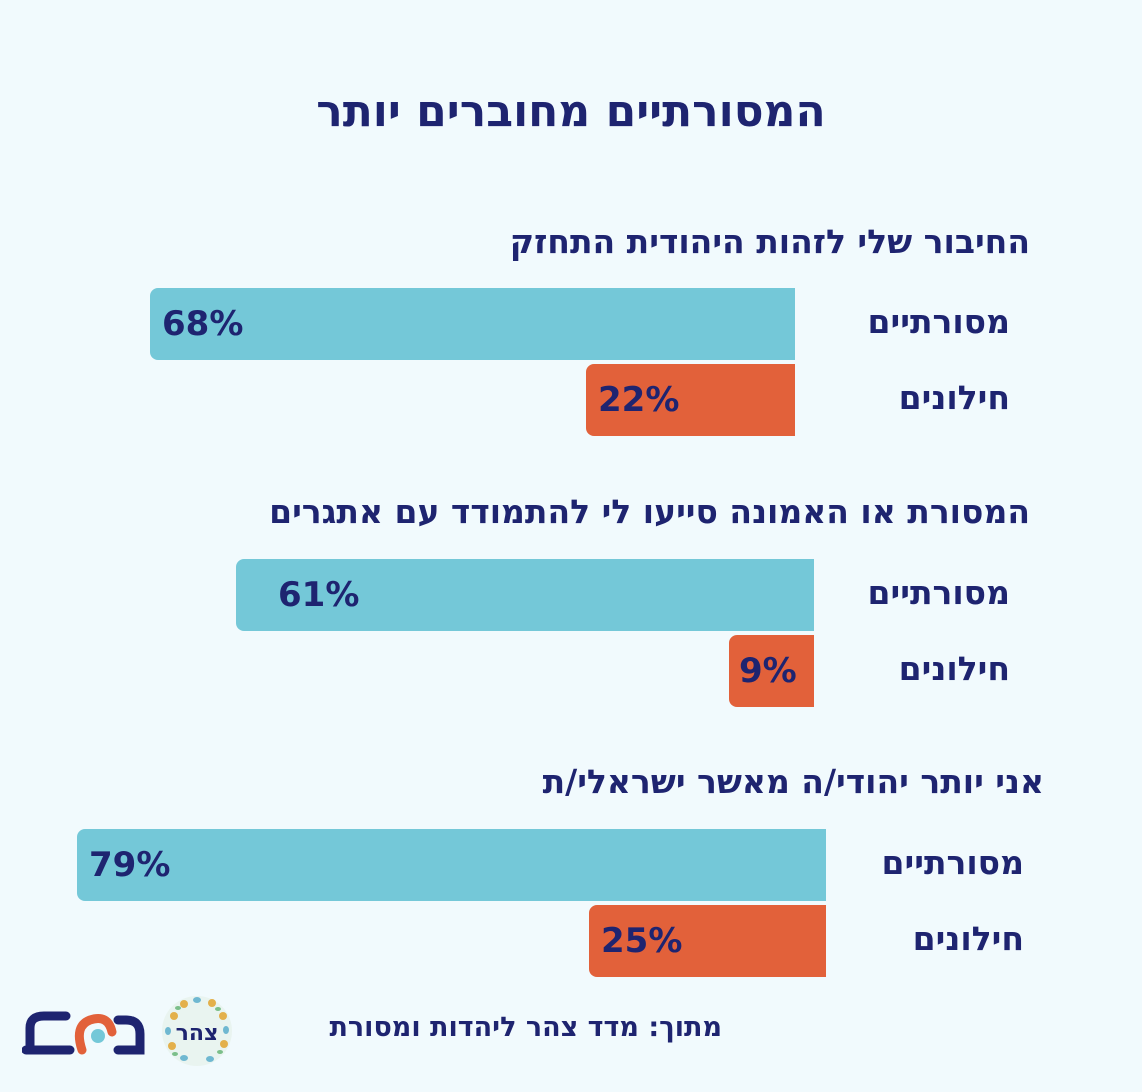 The width and height of the screenshot is (1142, 1092). What do you see at coordinates (768, 671) in the screenshot?
I see `bar-value-label: 9%` at bounding box center [768, 671].